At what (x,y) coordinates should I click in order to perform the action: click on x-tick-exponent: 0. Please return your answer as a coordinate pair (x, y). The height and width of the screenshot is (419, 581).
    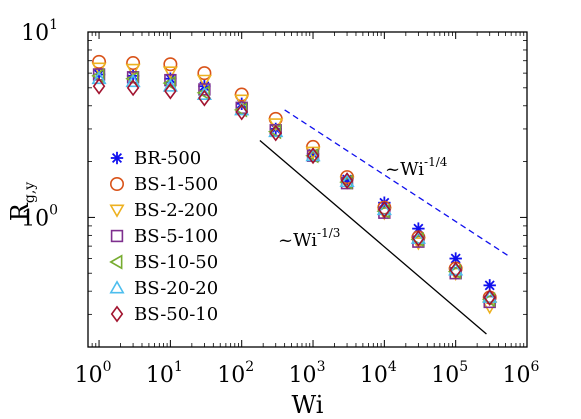
    Looking at the image, I should click on (107, 367).